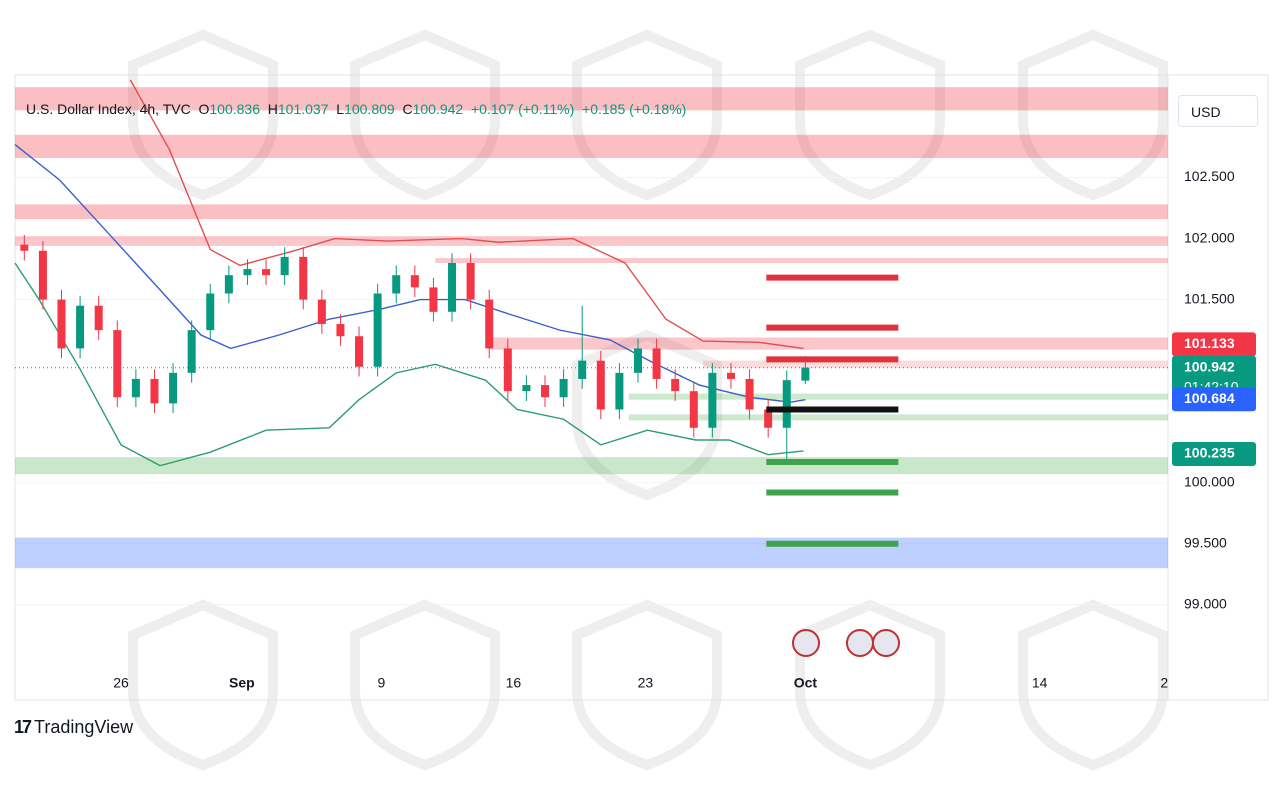 Image resolution: width=1280 pixels, height=803 pixels. What do you see at coordinates (522, 109) in the screenshot?
I see `change: +0.107 (+0.11%)` at bounding box center [522, 109].